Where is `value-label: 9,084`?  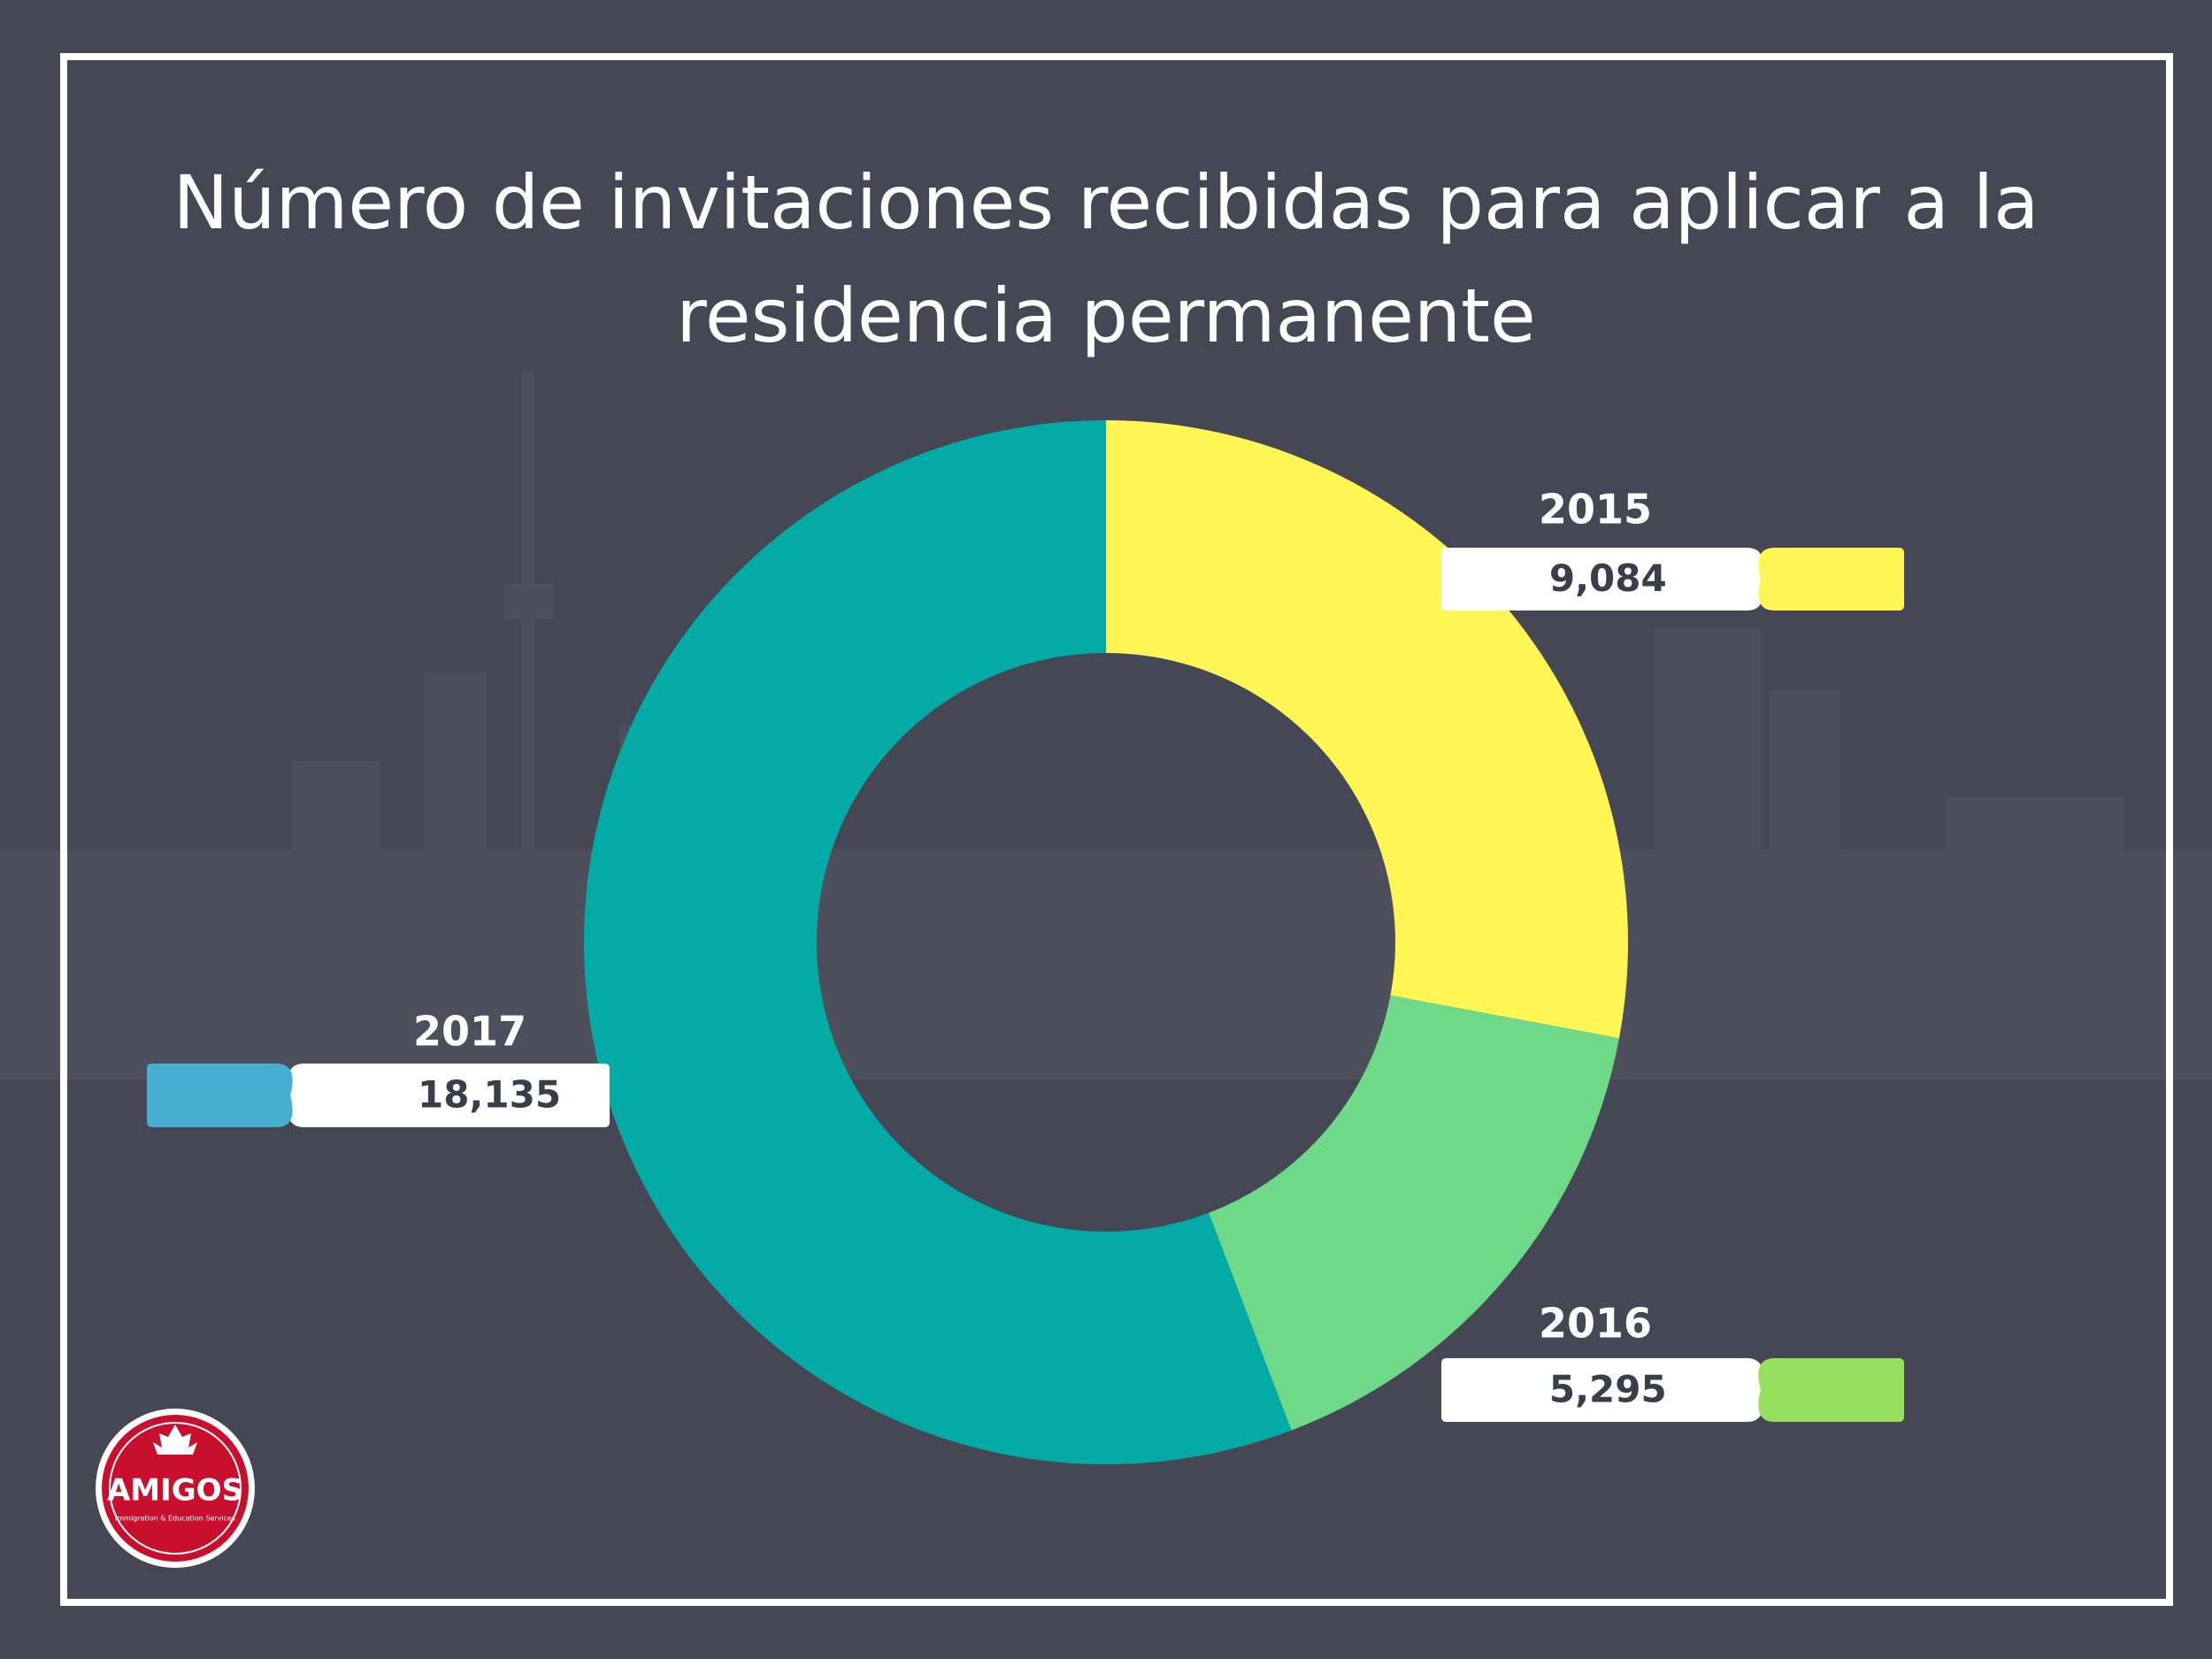
value-label: 9,084 is located at coordinates (1608, 579).